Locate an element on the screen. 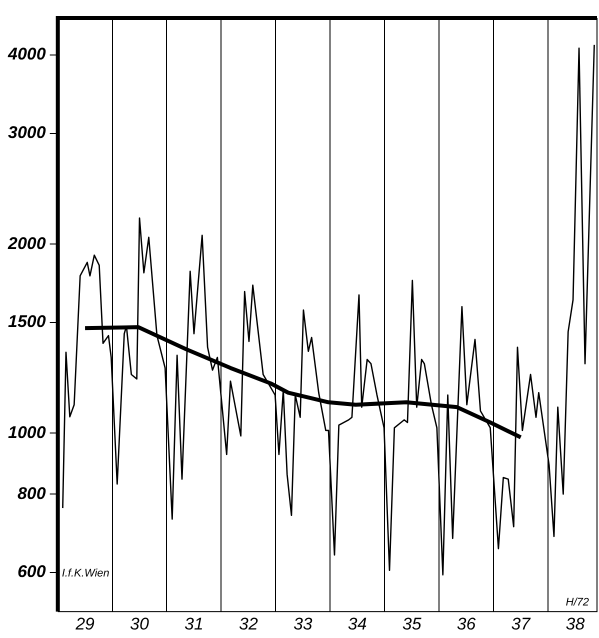 The width and height of the screenshot is (599, 638). x-tick-label: 29 is located at coordinates (85, 624).